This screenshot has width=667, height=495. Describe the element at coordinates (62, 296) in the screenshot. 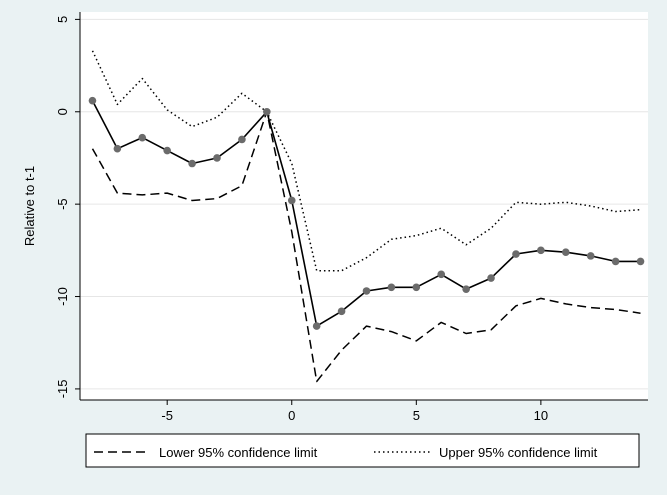

I see `y-tick-label: -10` at that location.